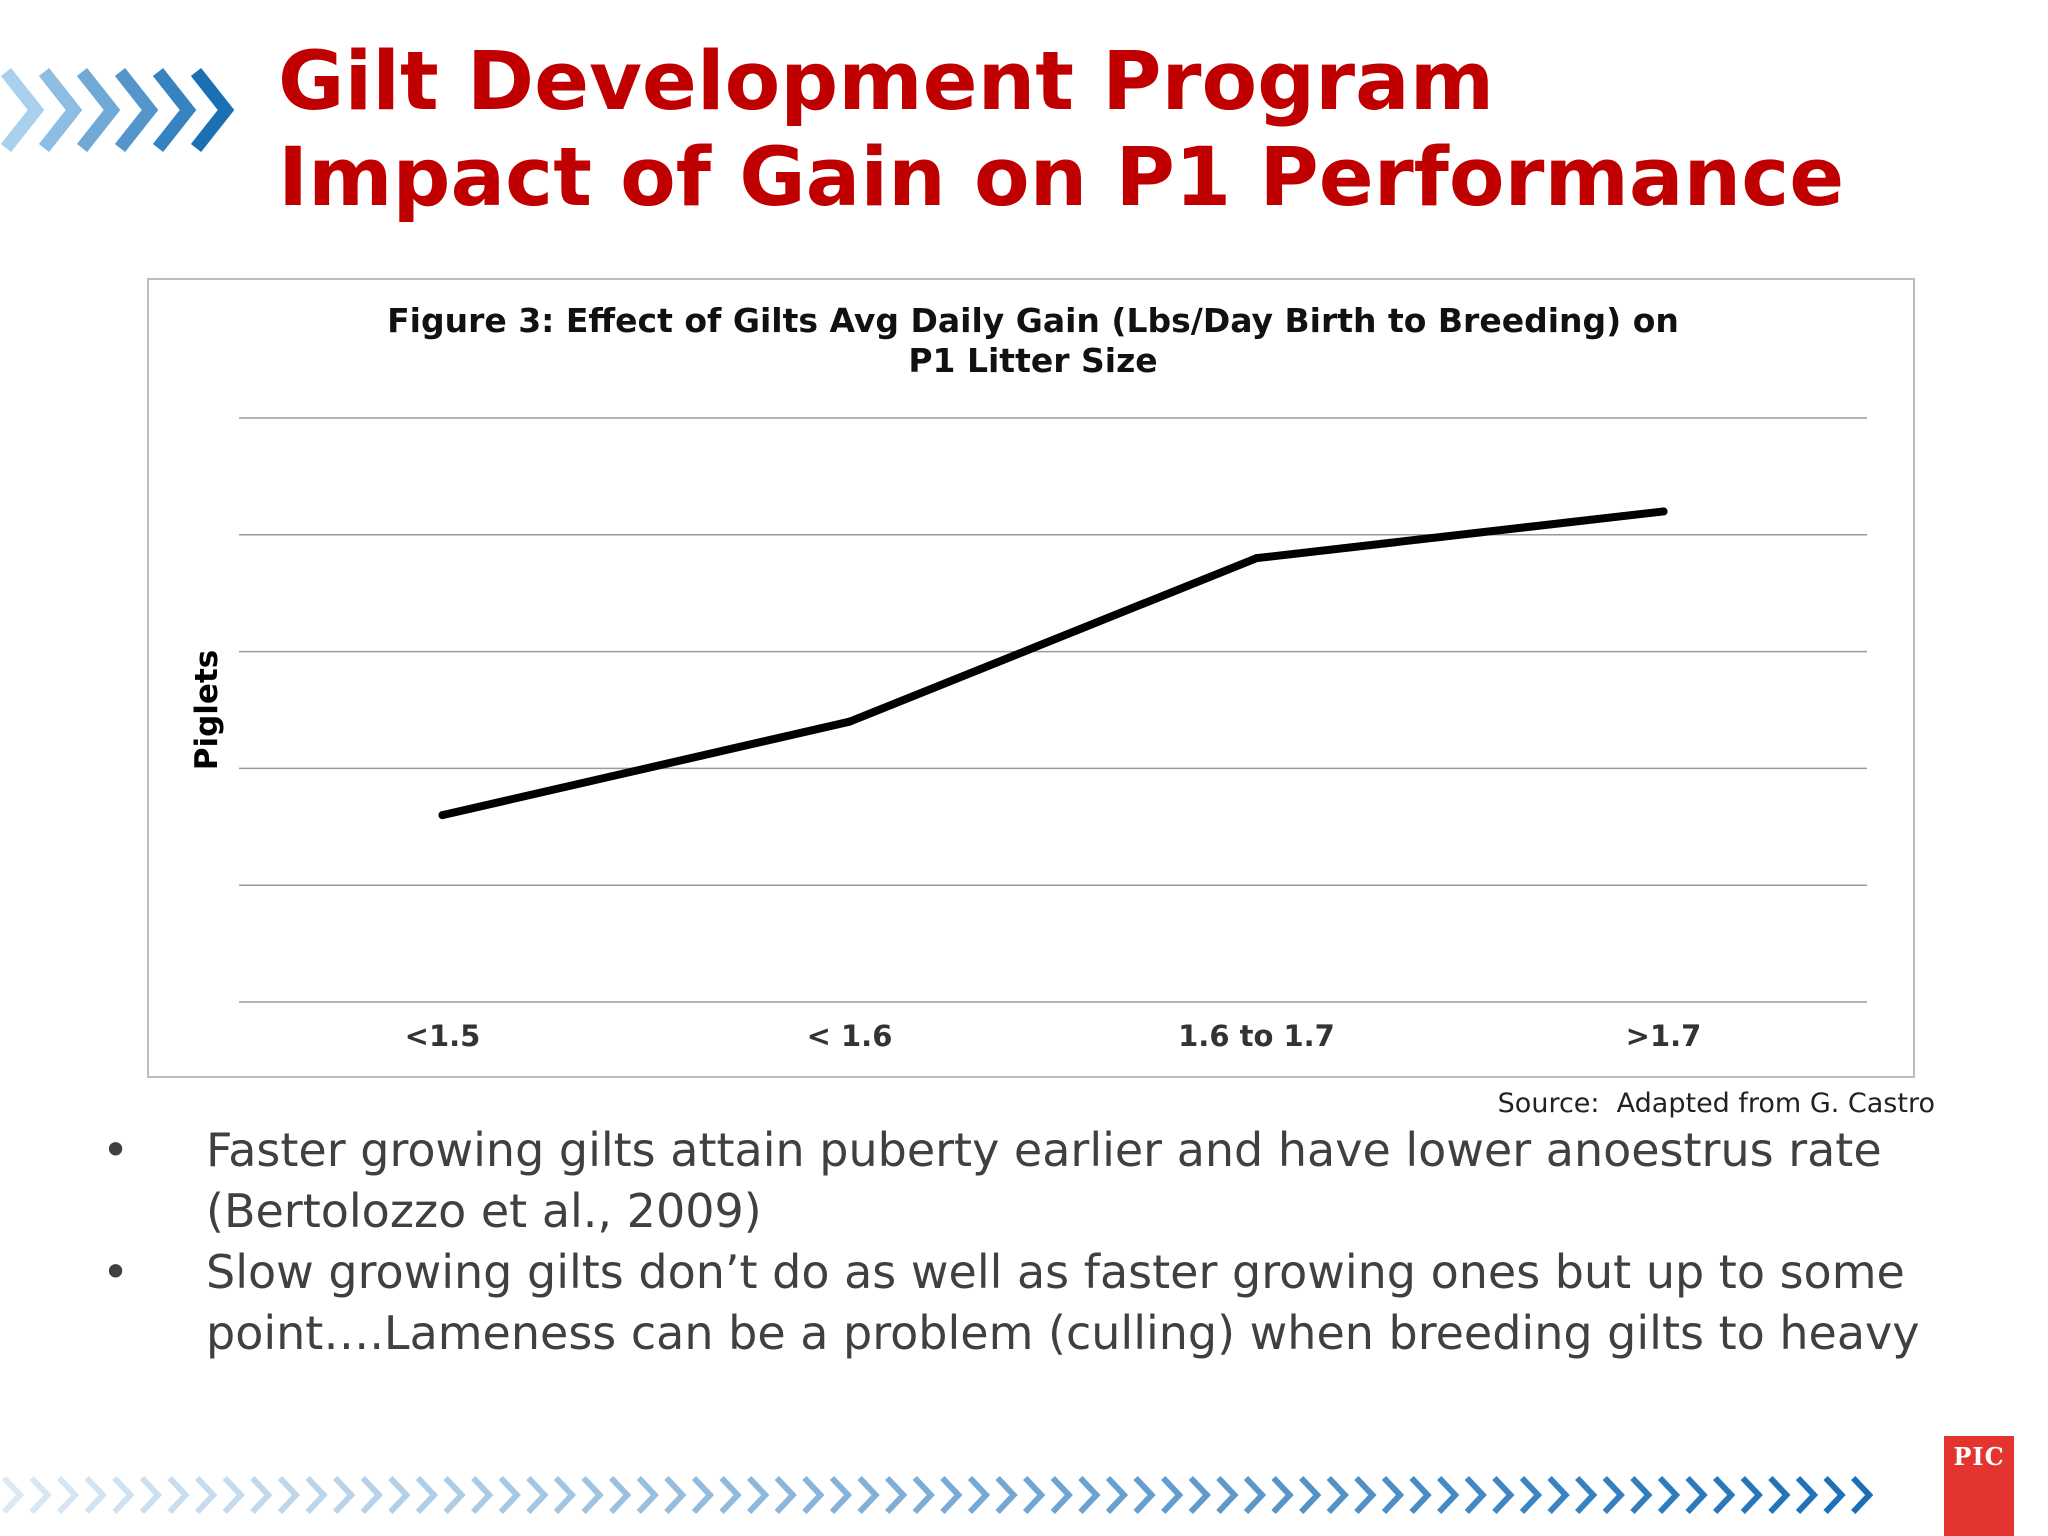 This screenshot has height=1536, width=2048. Describe the element at coordinates (1256, 1036) in the screenshot. I see `x-tick-label: 1.6 to 1.7` at that location.